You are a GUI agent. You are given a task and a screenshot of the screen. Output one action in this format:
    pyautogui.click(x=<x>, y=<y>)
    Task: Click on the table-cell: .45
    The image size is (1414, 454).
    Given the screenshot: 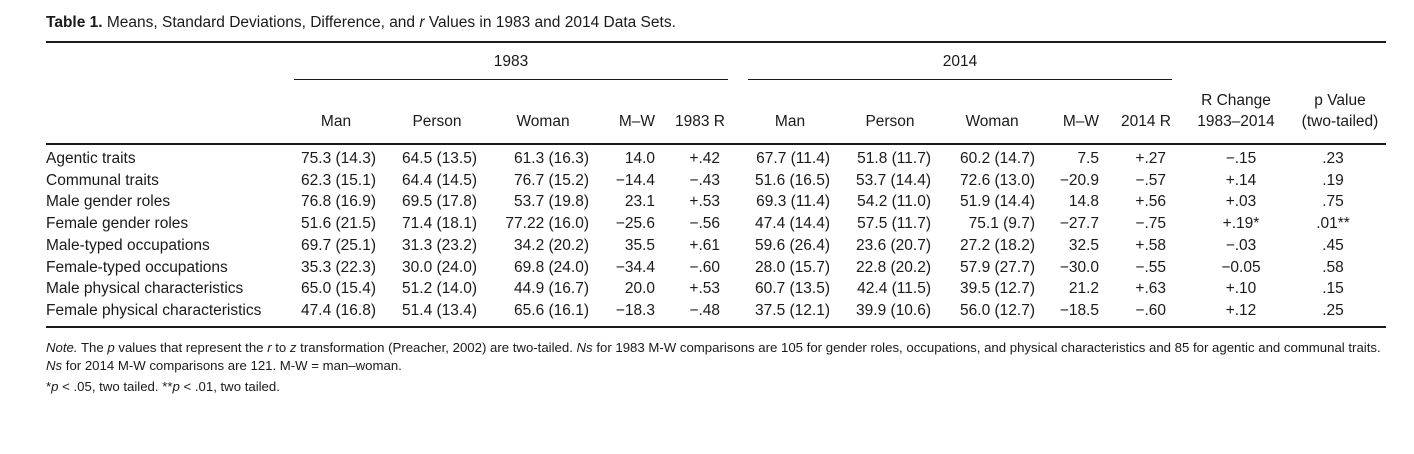 What is the action you would take?
    pyautogui.click(x=1333, y=245)
    